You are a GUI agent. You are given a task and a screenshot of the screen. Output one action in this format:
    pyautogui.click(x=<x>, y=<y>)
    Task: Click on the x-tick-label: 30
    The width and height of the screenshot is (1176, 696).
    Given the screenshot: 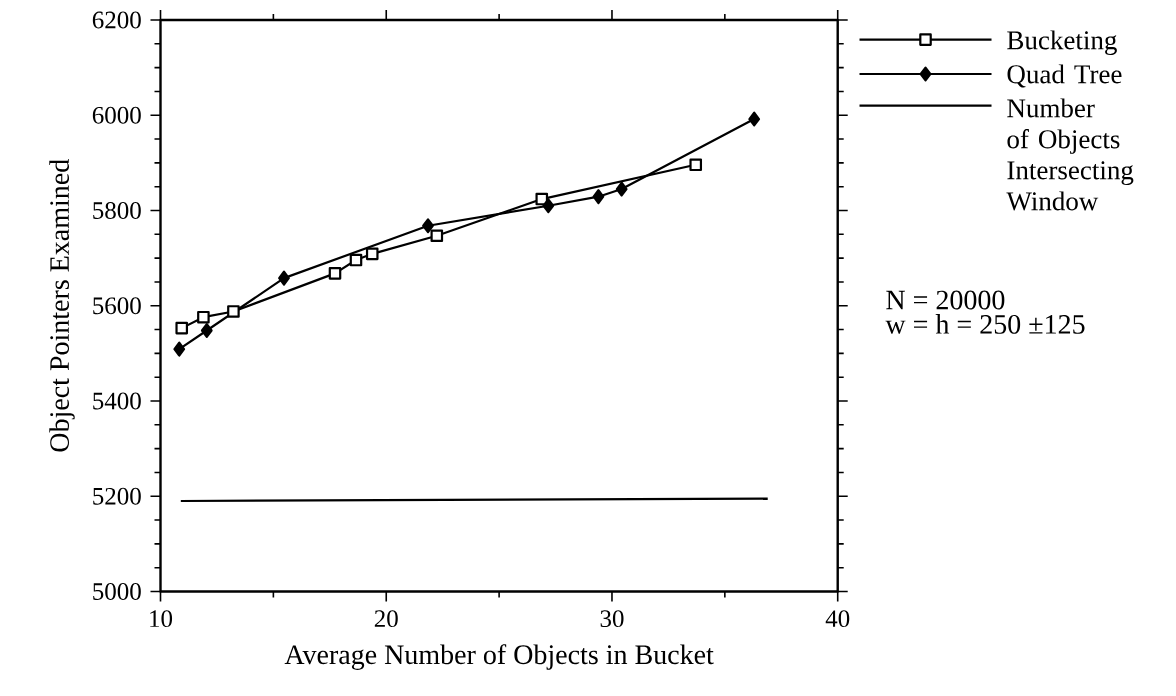 What is the action you would take?
    pyautogui.click(x=612, y=619)
    